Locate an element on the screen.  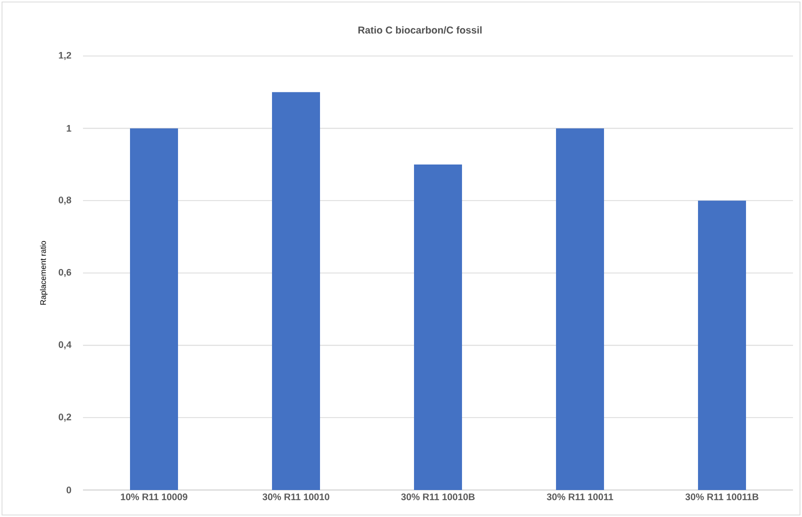
y-tick-label: 0,2 is located at coordinates (65, 418).